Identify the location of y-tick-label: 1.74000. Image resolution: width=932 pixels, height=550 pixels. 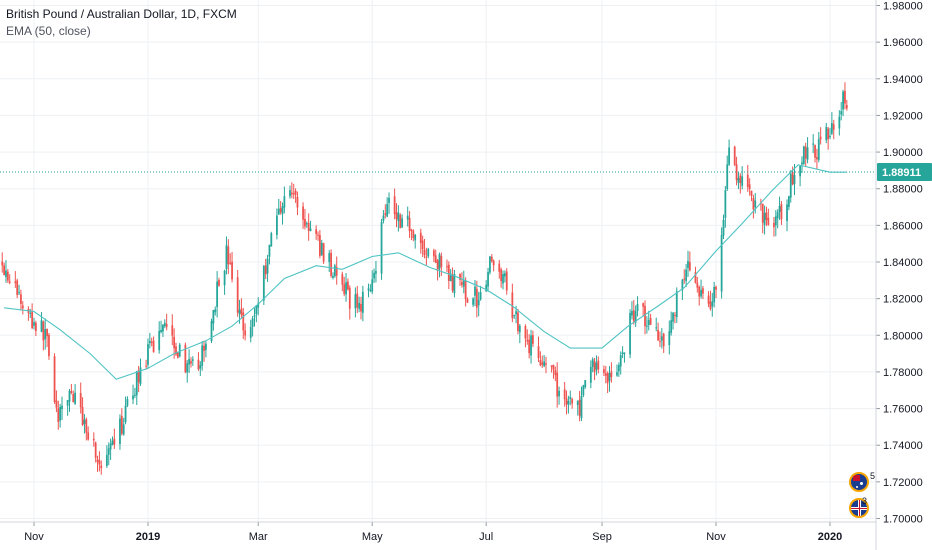
(903, 446).